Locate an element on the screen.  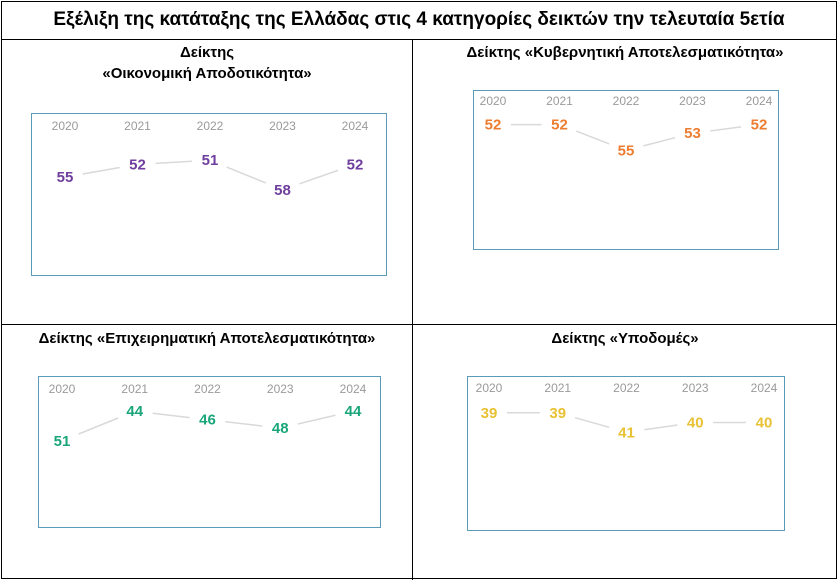
panel-2-title-line1: Δείκτης «Κυβερνητική Αποτελεσματικότητα» is located at coordinates (625, 52).